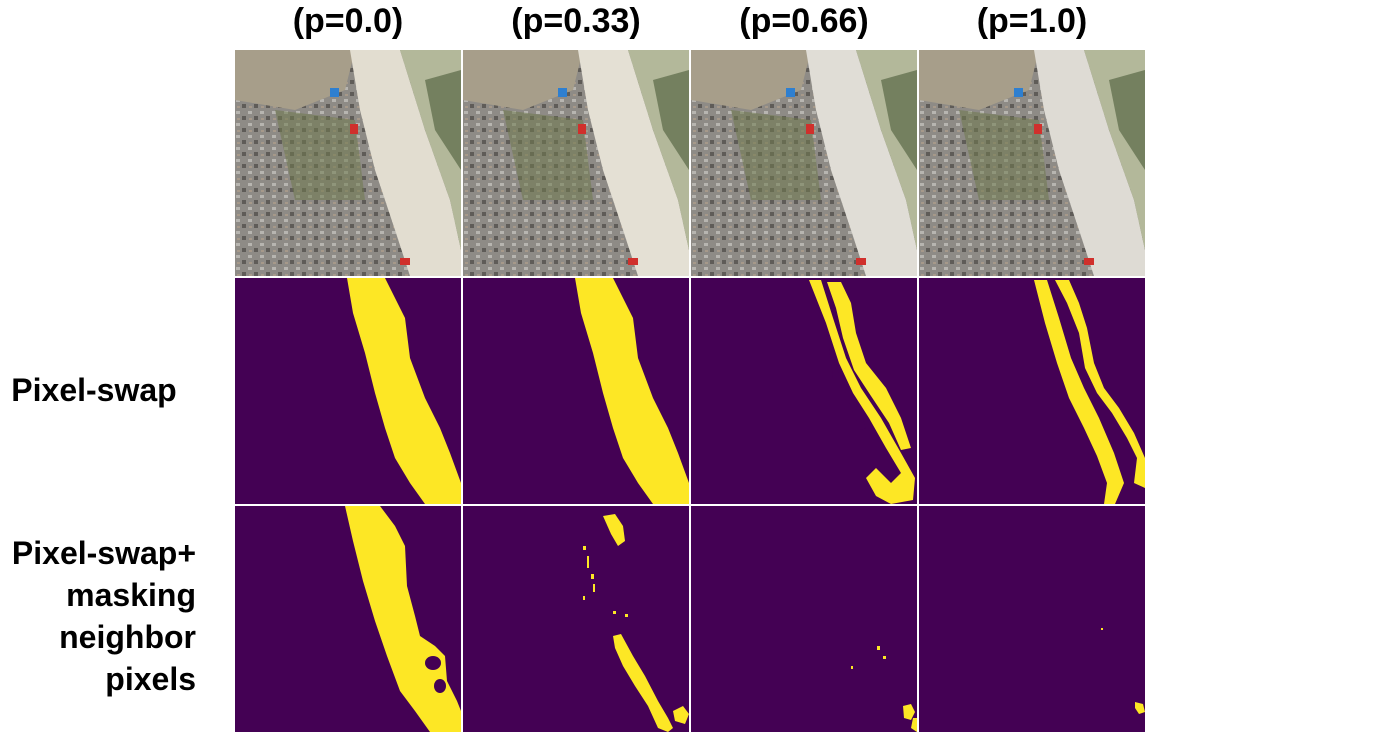 The height and width of the screenshot is (733, 1383). Describe the element at coordinates (804, 21) in the screenshot. I see `column-header-3: (p=0.66)` at that location.